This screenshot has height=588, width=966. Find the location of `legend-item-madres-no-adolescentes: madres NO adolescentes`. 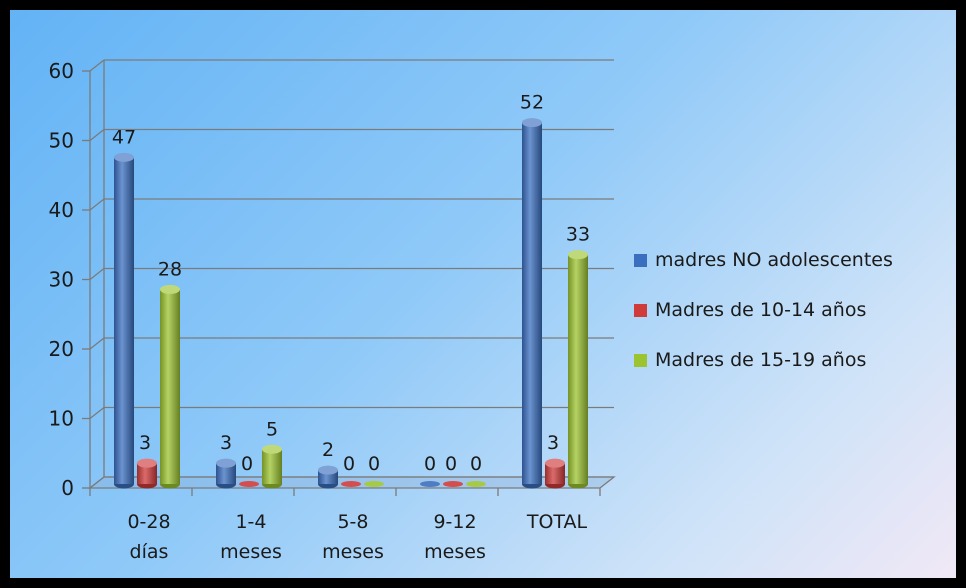

legend-item-madres-no-adolescentes: madres NO adolescentes is located at coordinates (795, 260).